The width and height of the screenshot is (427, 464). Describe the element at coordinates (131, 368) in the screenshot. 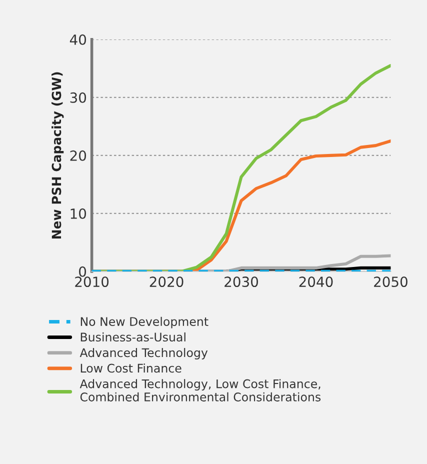

I see `legend-label: Low Cost Finance` at that location.